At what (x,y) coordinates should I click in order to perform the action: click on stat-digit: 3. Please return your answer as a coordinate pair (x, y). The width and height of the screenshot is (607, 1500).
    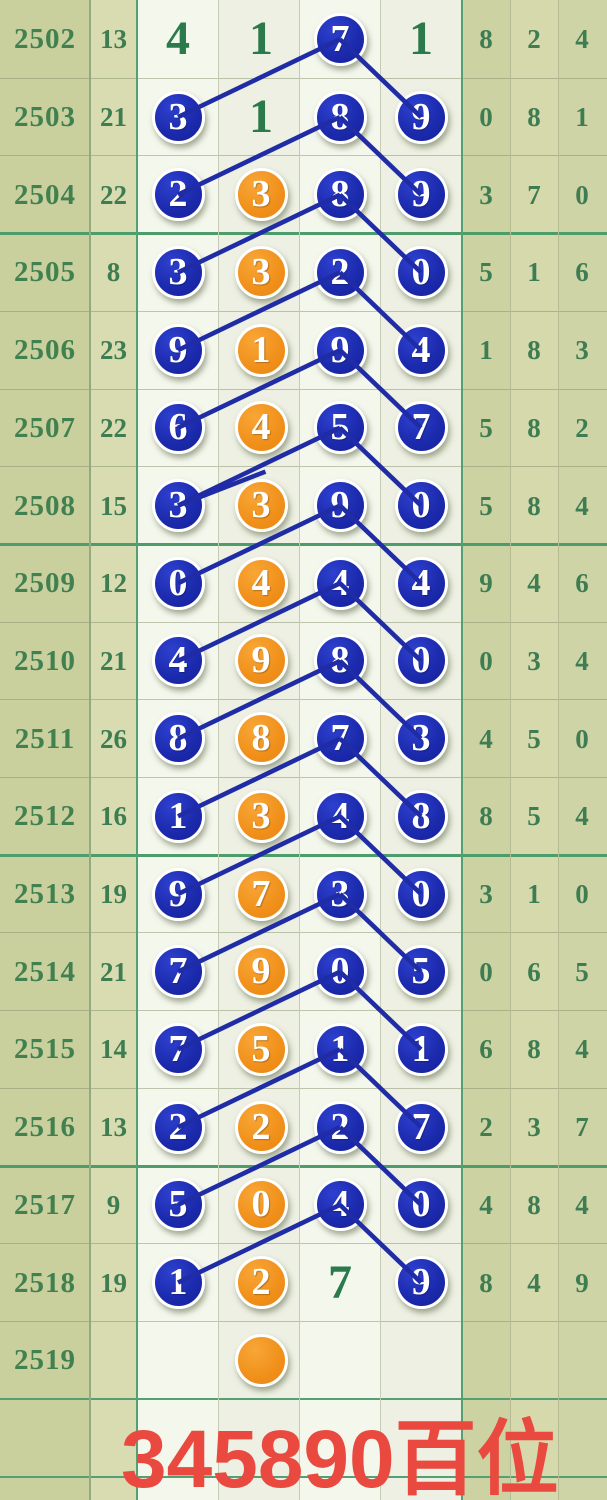
    Looking at the image, I should click on (534, 1127).